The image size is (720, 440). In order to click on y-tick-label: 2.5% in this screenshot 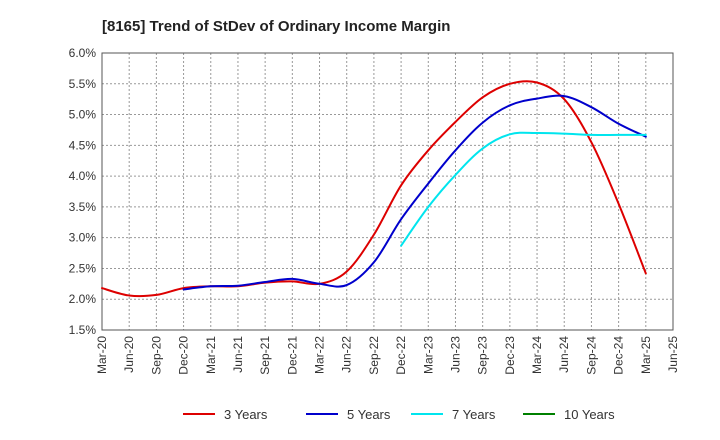, I will do `click(83, 268)`.